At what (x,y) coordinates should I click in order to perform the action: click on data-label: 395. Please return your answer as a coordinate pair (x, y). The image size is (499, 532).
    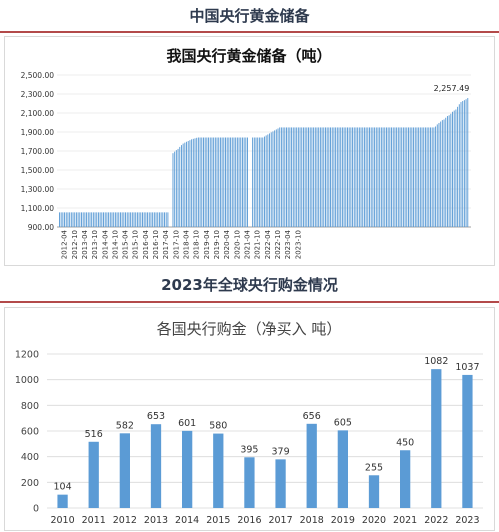
    Looking at the image, I should click on (249, 449).